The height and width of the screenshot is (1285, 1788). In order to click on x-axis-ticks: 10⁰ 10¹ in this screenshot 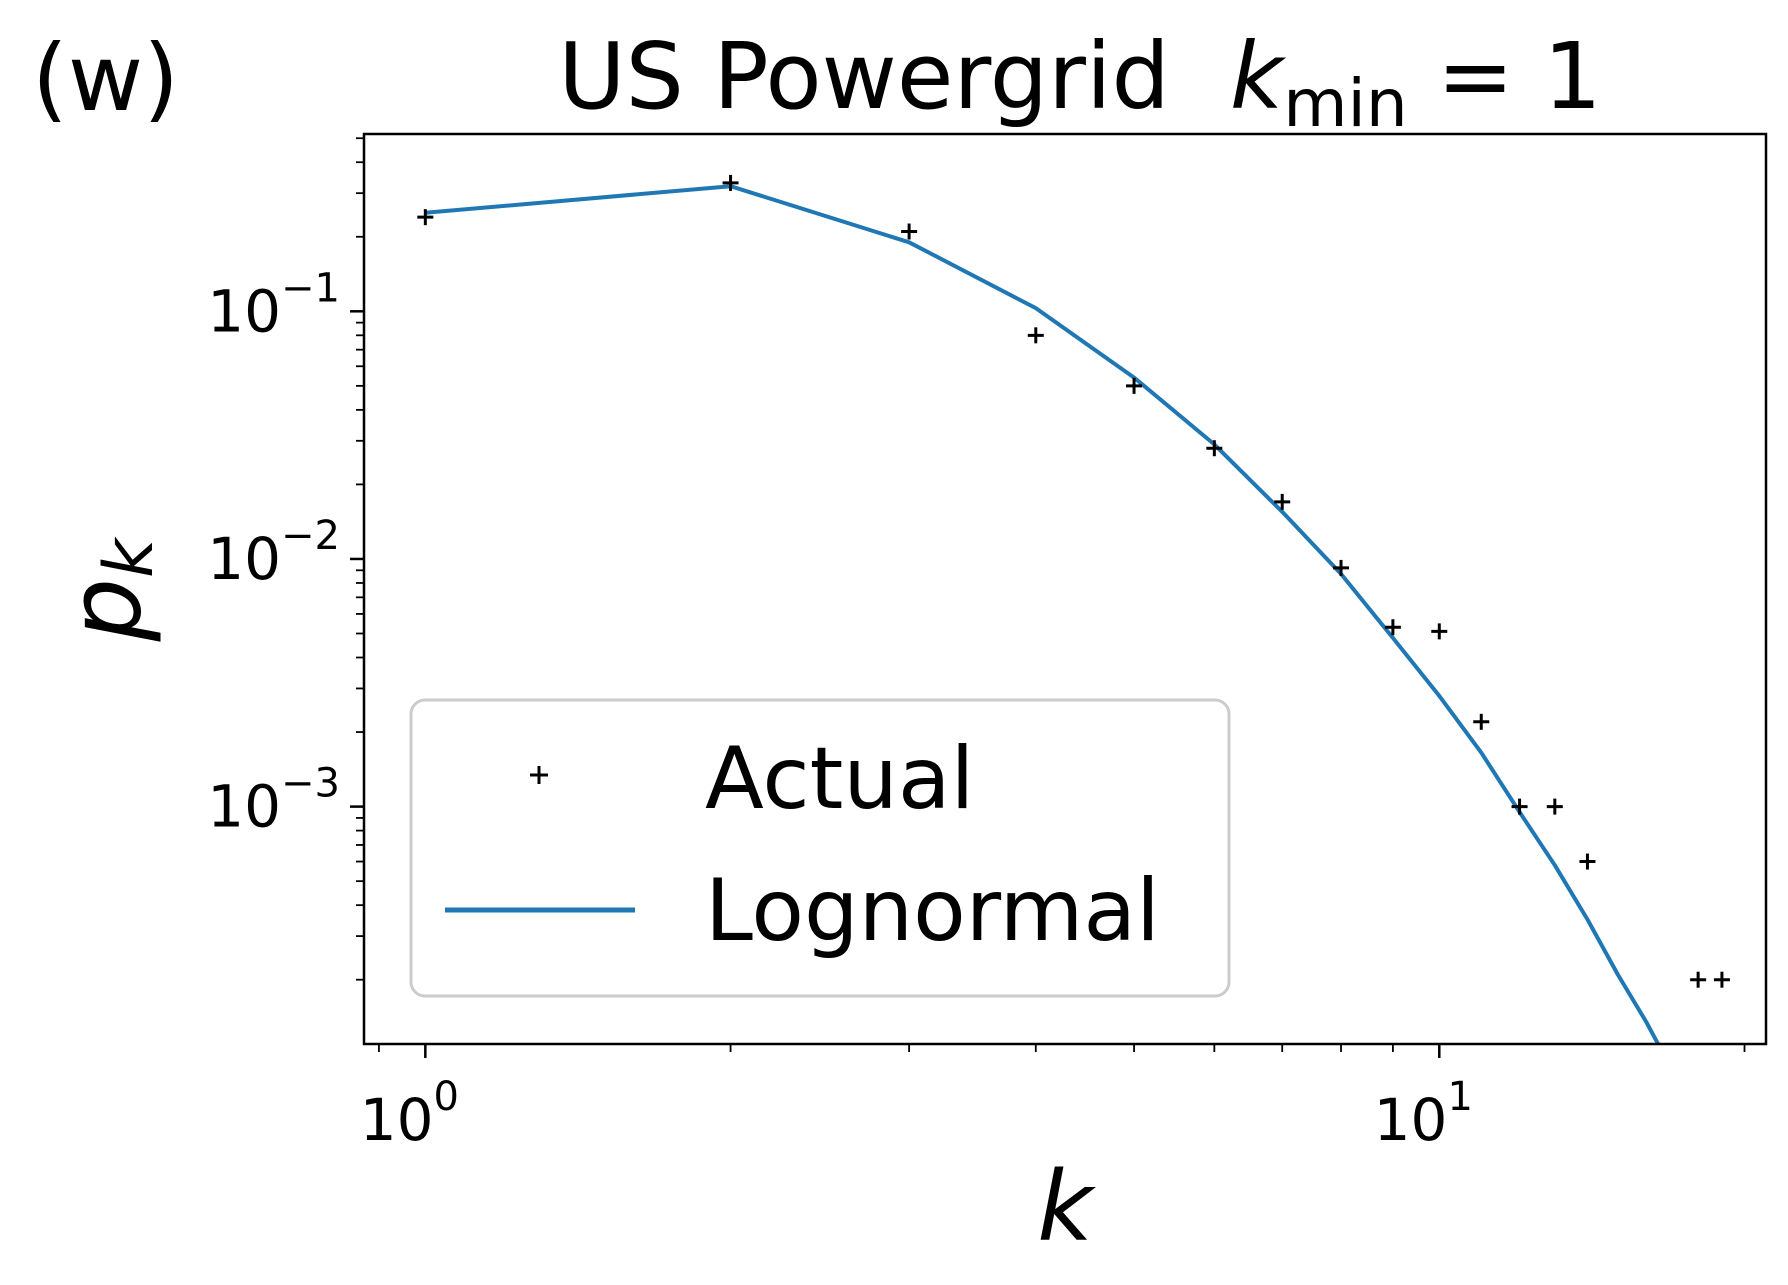, I will do `click(1053, 1099)`.